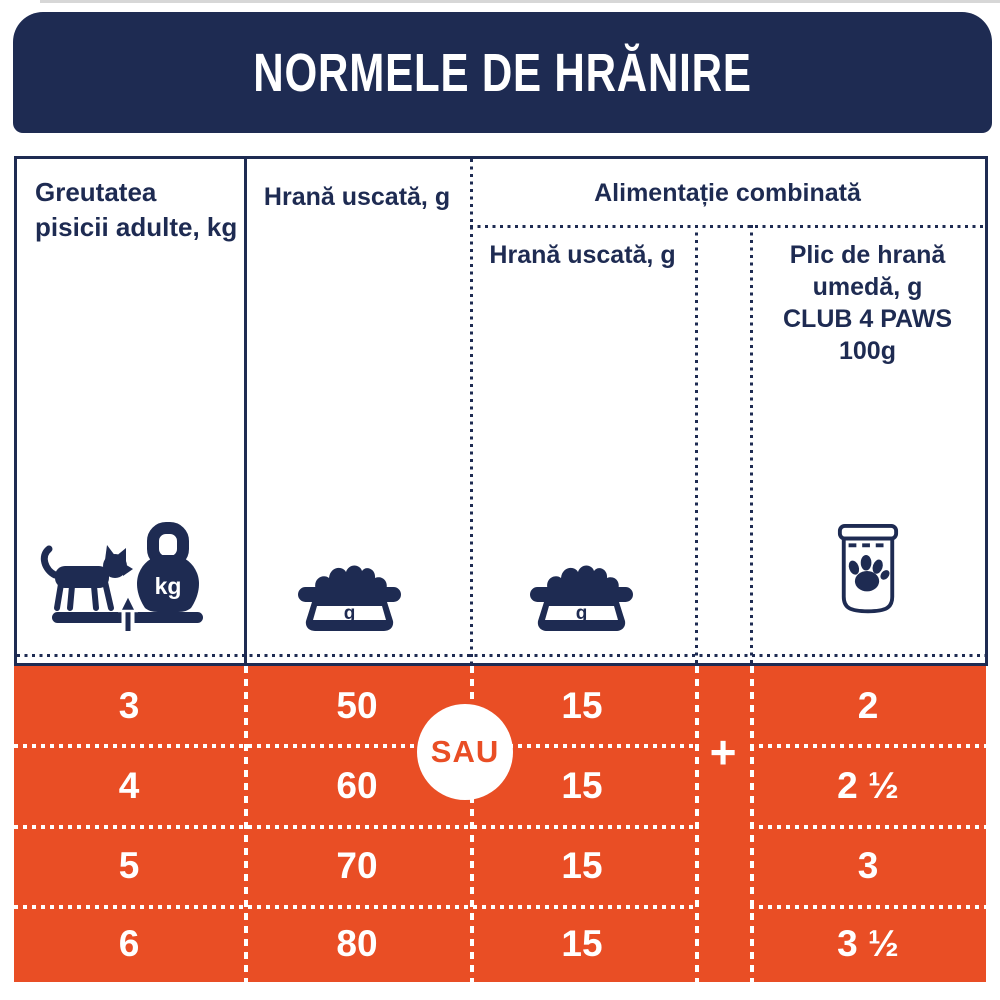  I want to click on header-cat-weight: Greutatea pisicii adulte, kg, so click(136, 210).